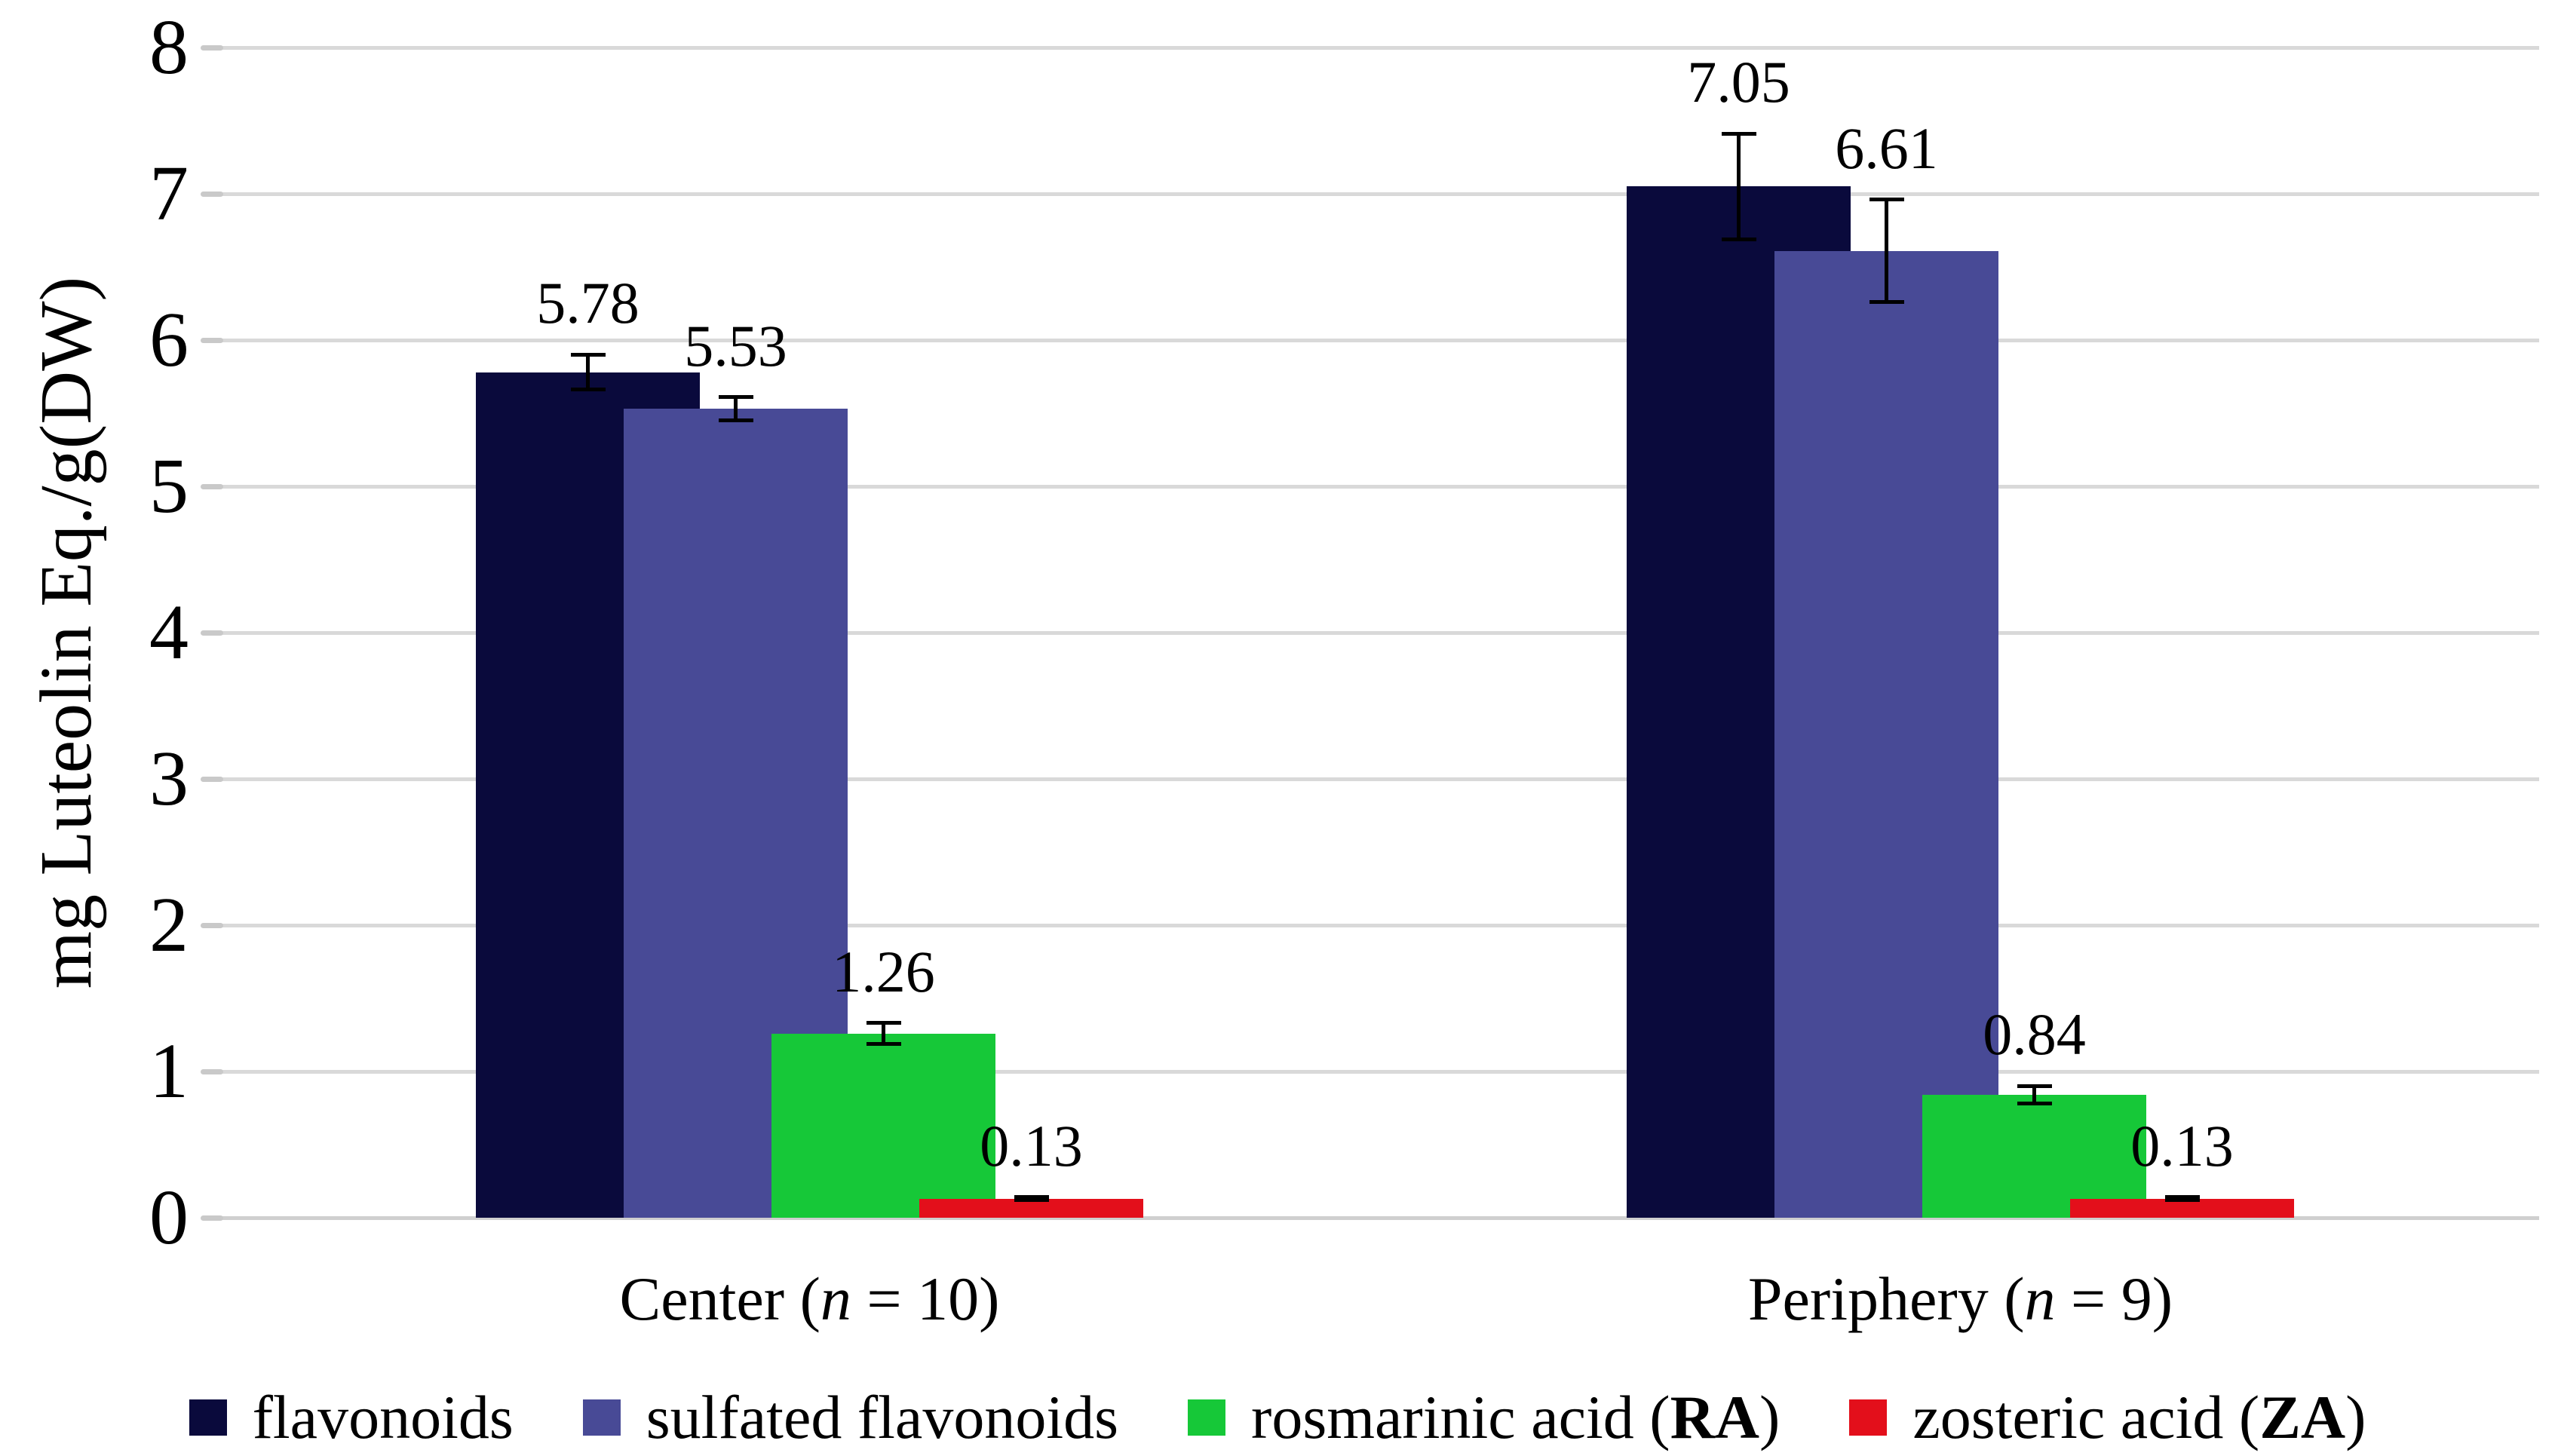 This screenshot has height=1456, width=2555. What do you see at coordinates (169, 778) in the screenshot?
I see `y-tick-label: 3` at bounding box center [169, 778].